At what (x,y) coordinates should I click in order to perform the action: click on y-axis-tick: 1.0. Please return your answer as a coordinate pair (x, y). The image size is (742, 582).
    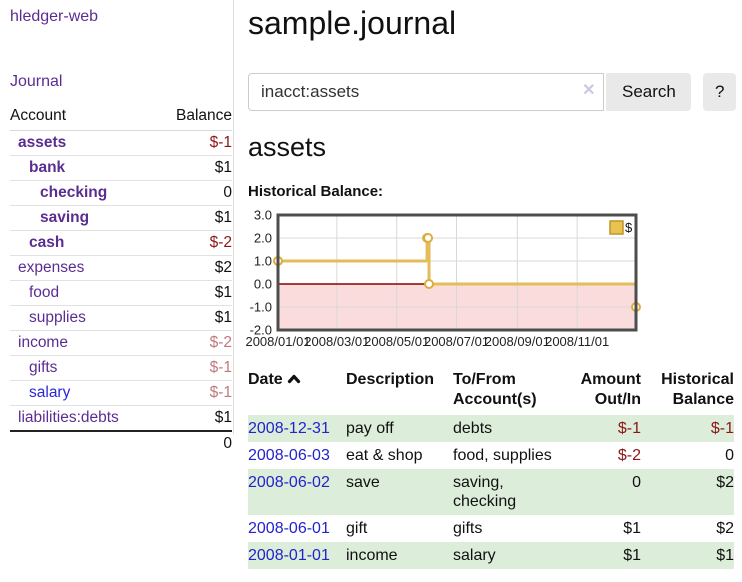
    Looking at the image, I should click on (263, 261).